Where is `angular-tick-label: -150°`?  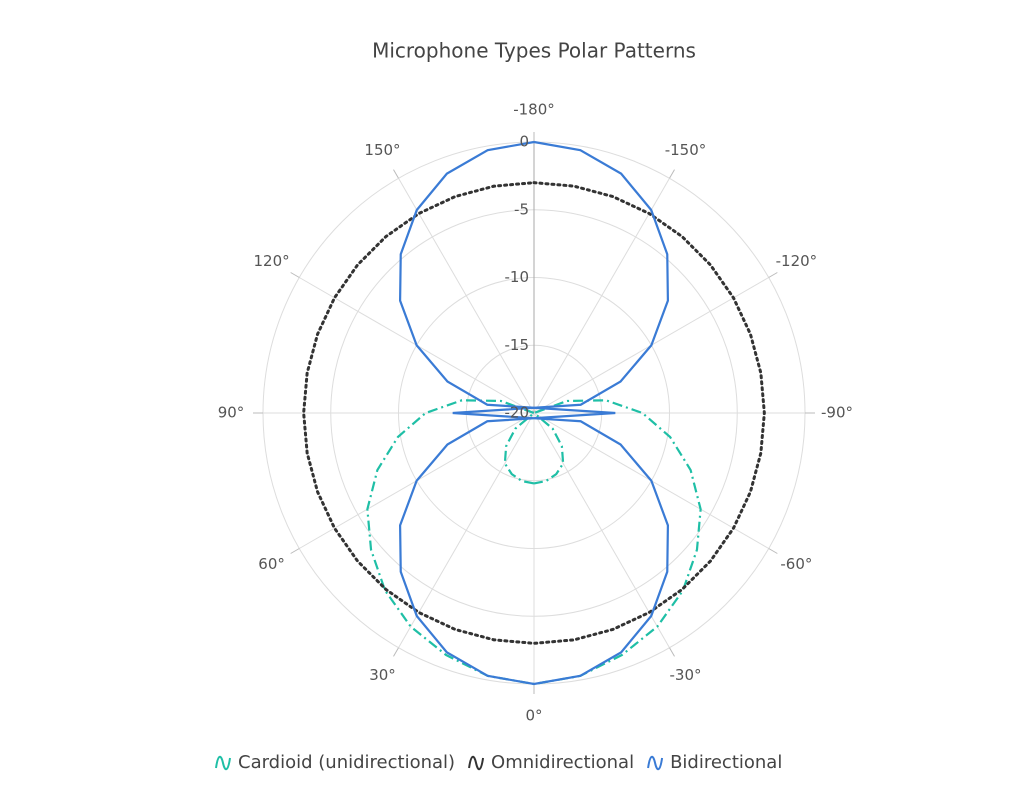
angular-tick-label: -150° is located at coordinates (686, 150).